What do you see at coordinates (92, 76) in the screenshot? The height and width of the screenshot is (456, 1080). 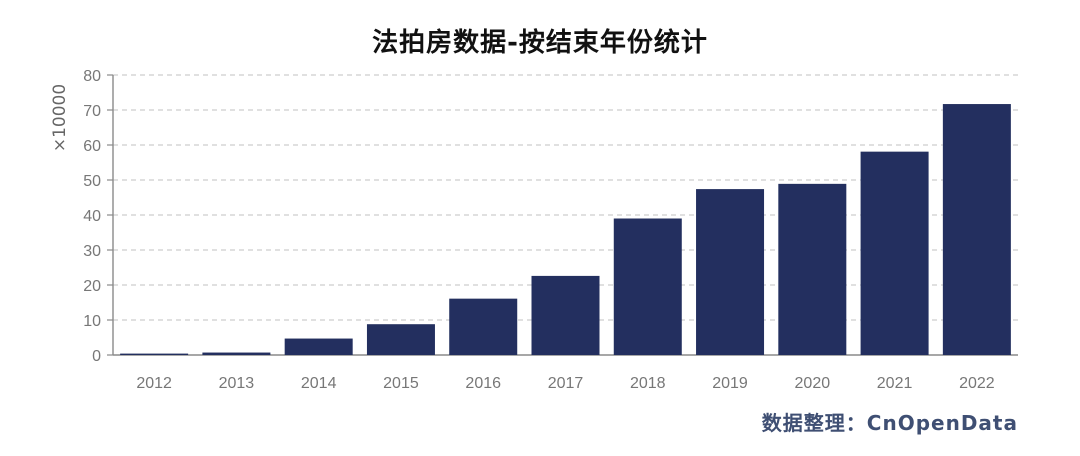 I see `y-tick-label: 80` at bounding box center [92, 76].